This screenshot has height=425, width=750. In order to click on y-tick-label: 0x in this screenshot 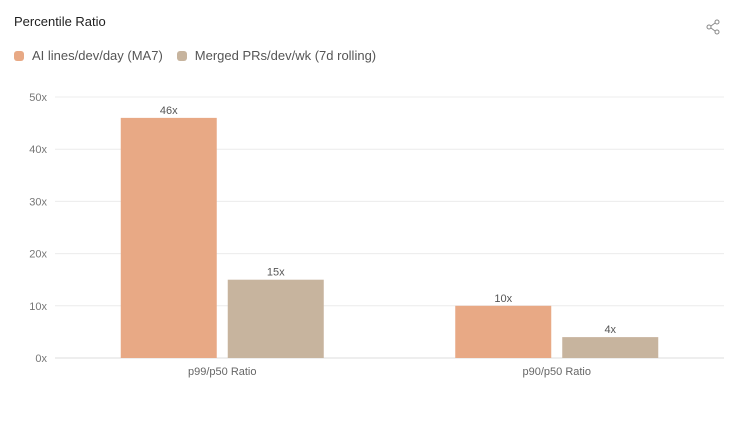, I will do `click(41, 359)`.